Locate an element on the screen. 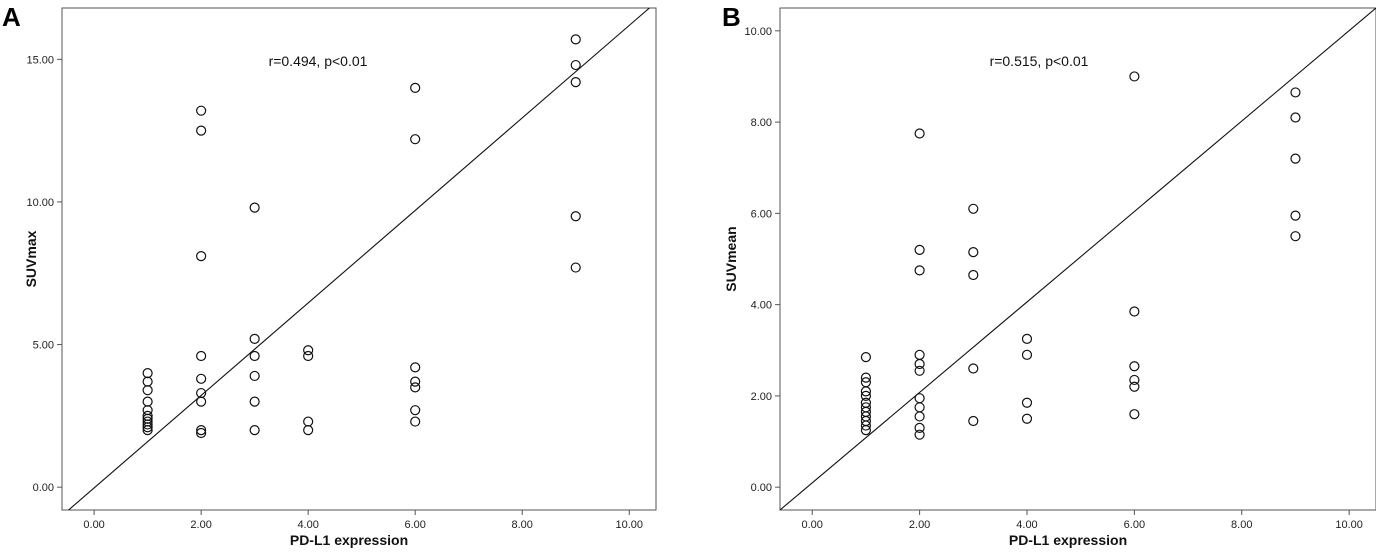 The image size is (1376, 556). chart-a-x-axis-title: PD-L1 expression is located at coordinates (349, 540).